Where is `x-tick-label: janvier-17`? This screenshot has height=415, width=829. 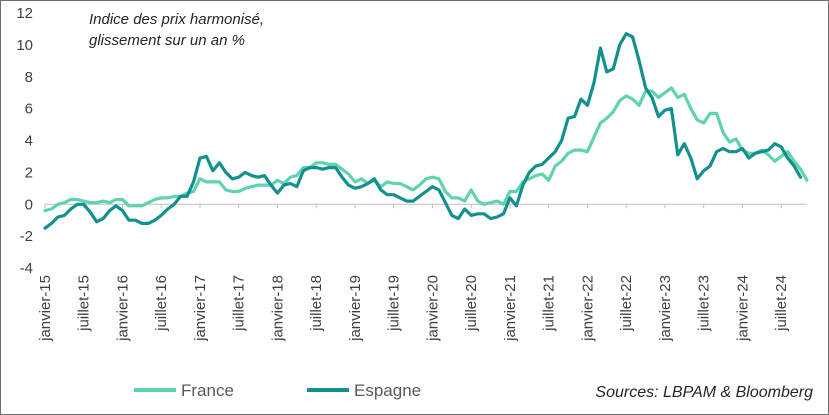 x-tick-label: janvier-17 is located at coordinates (200, 308).